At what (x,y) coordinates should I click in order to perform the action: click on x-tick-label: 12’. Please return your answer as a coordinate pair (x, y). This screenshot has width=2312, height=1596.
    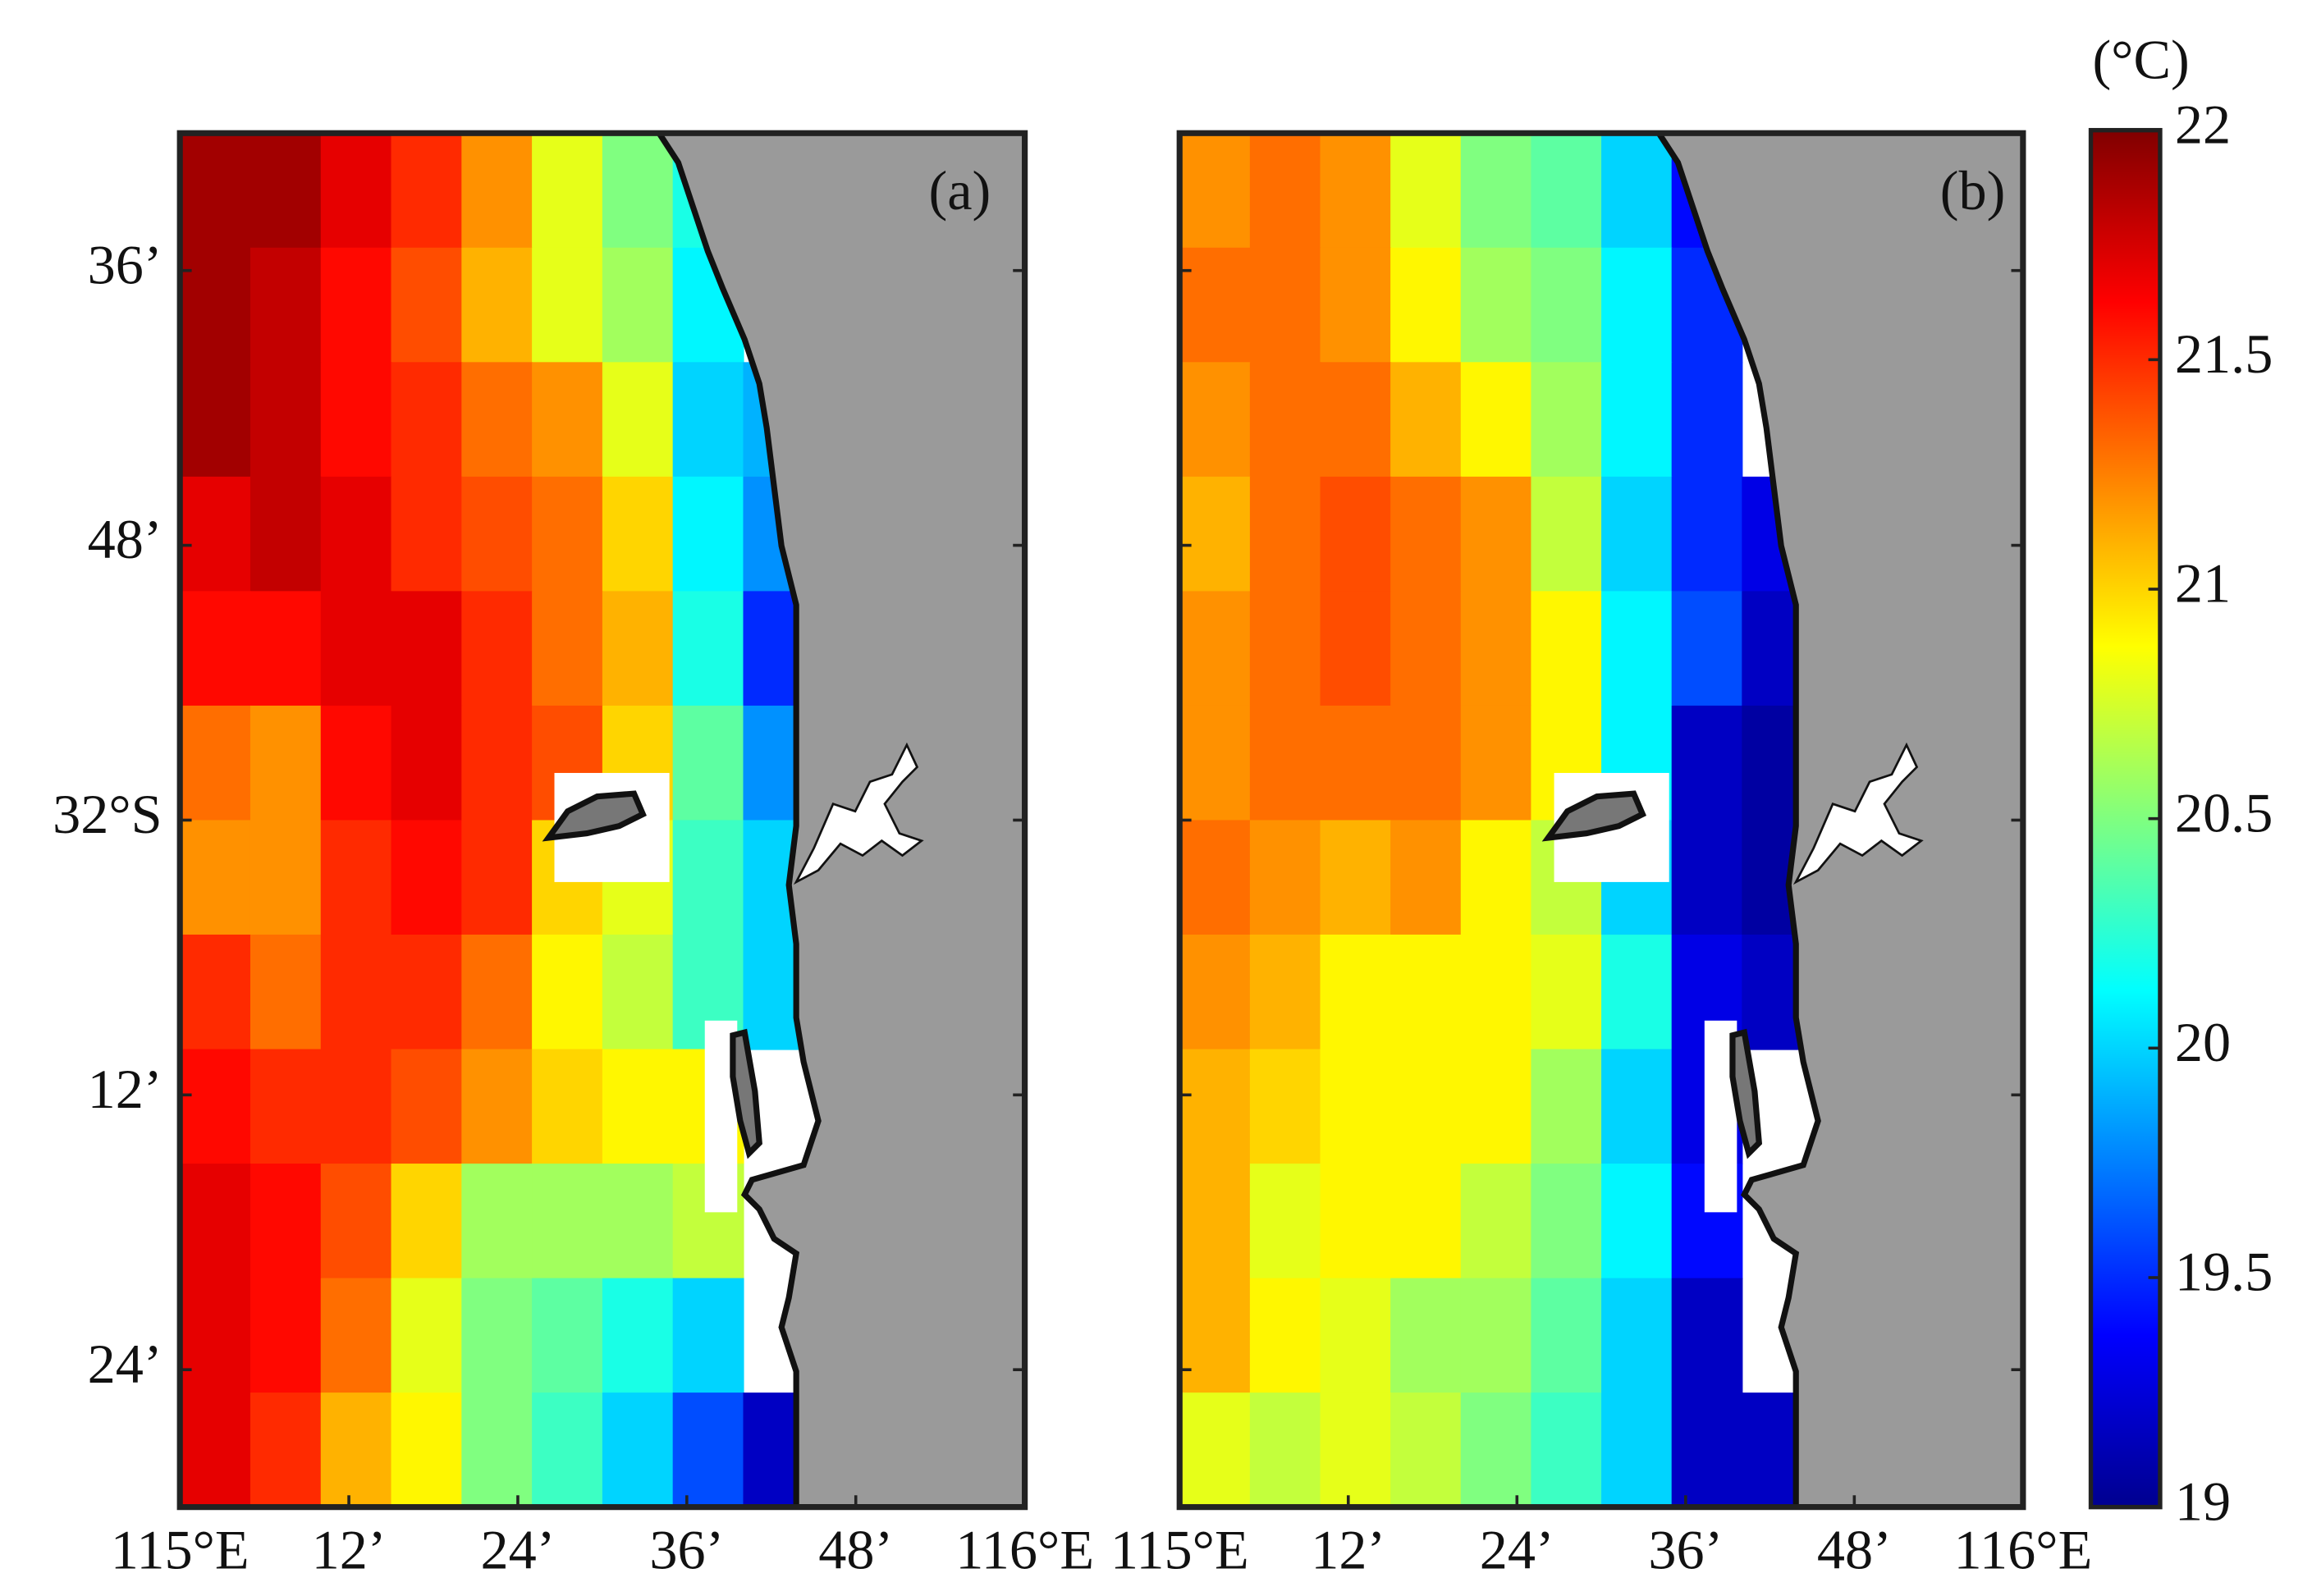
    Looking at the image, I should click on (350, 1550).